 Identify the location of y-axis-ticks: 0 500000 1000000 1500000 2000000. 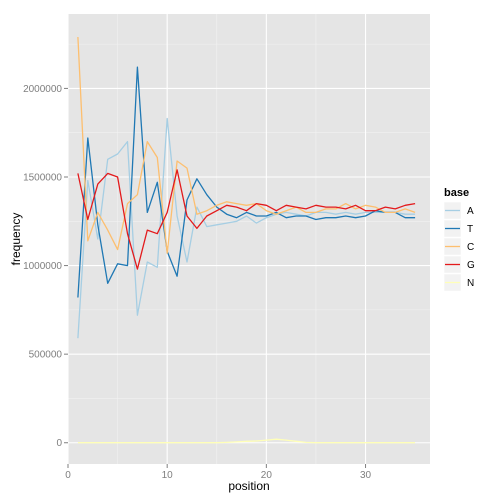
(45, 266).